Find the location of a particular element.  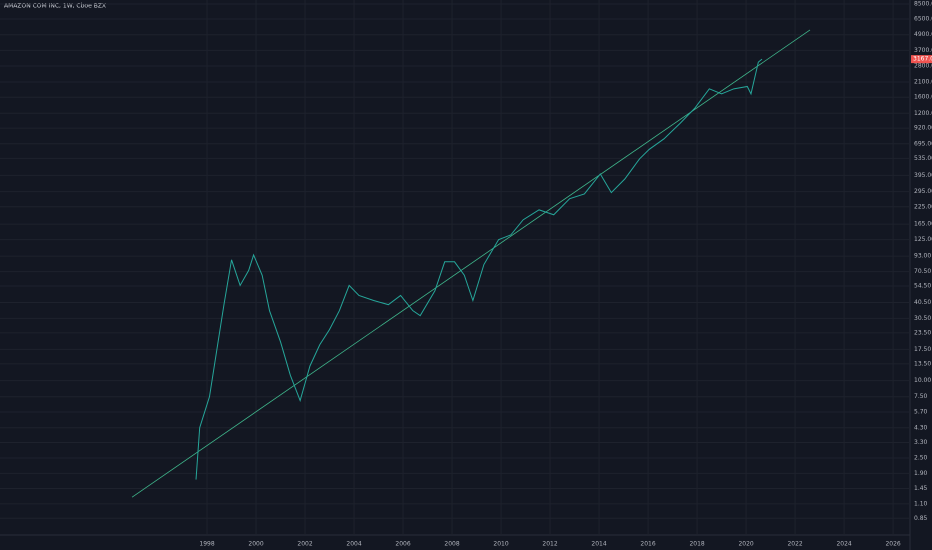

y-tick-label: 40.50 is located at coordinates (922, 302).